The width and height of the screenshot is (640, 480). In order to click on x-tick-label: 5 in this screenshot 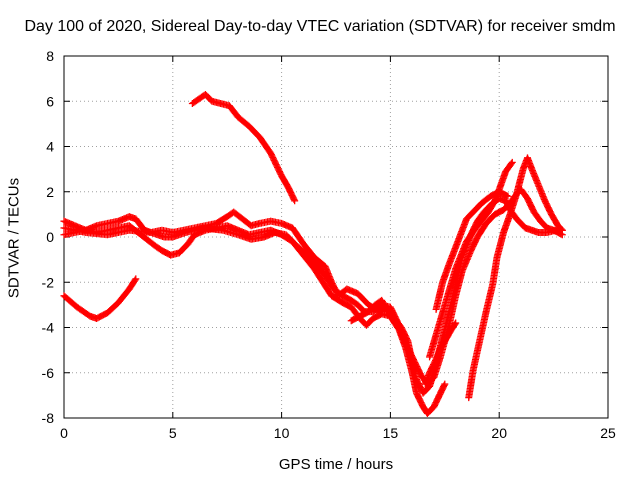, I will do `click(173, 433)`.